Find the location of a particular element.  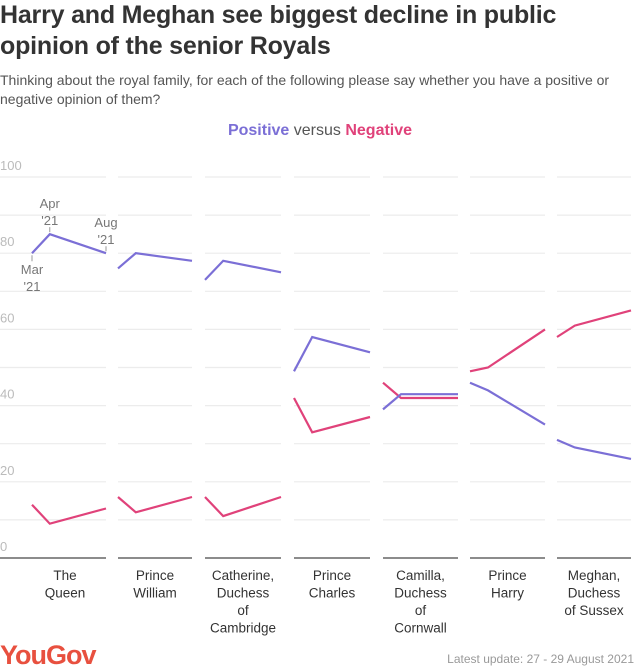

panel-label: of Sussex is located at coordinates (594, 610).